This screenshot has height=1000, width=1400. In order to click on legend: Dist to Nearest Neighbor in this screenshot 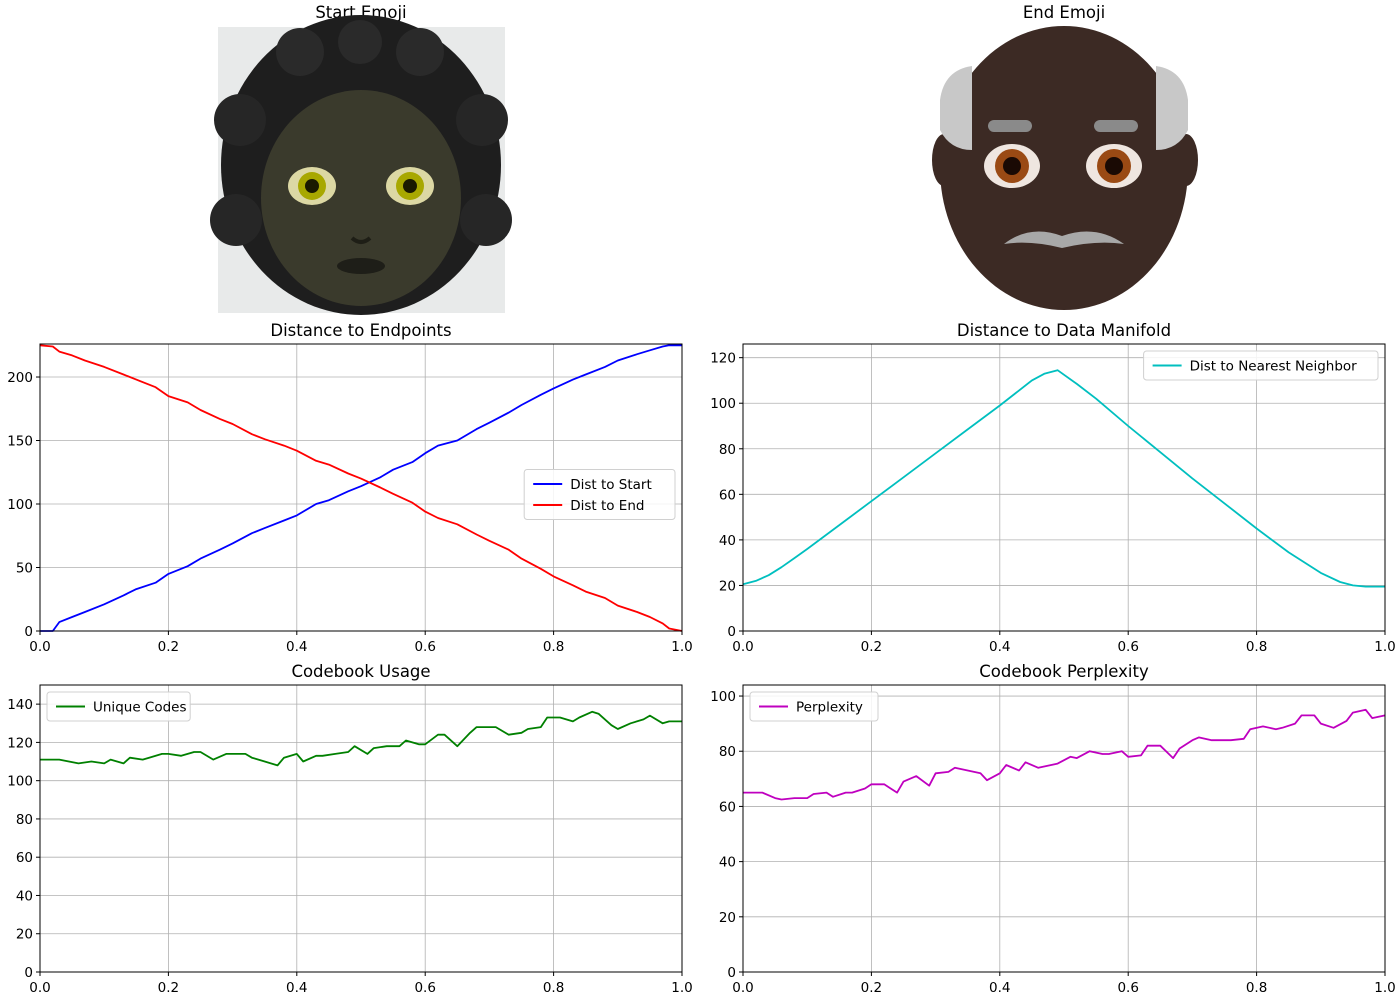, I will do `click(1261, 365)`.